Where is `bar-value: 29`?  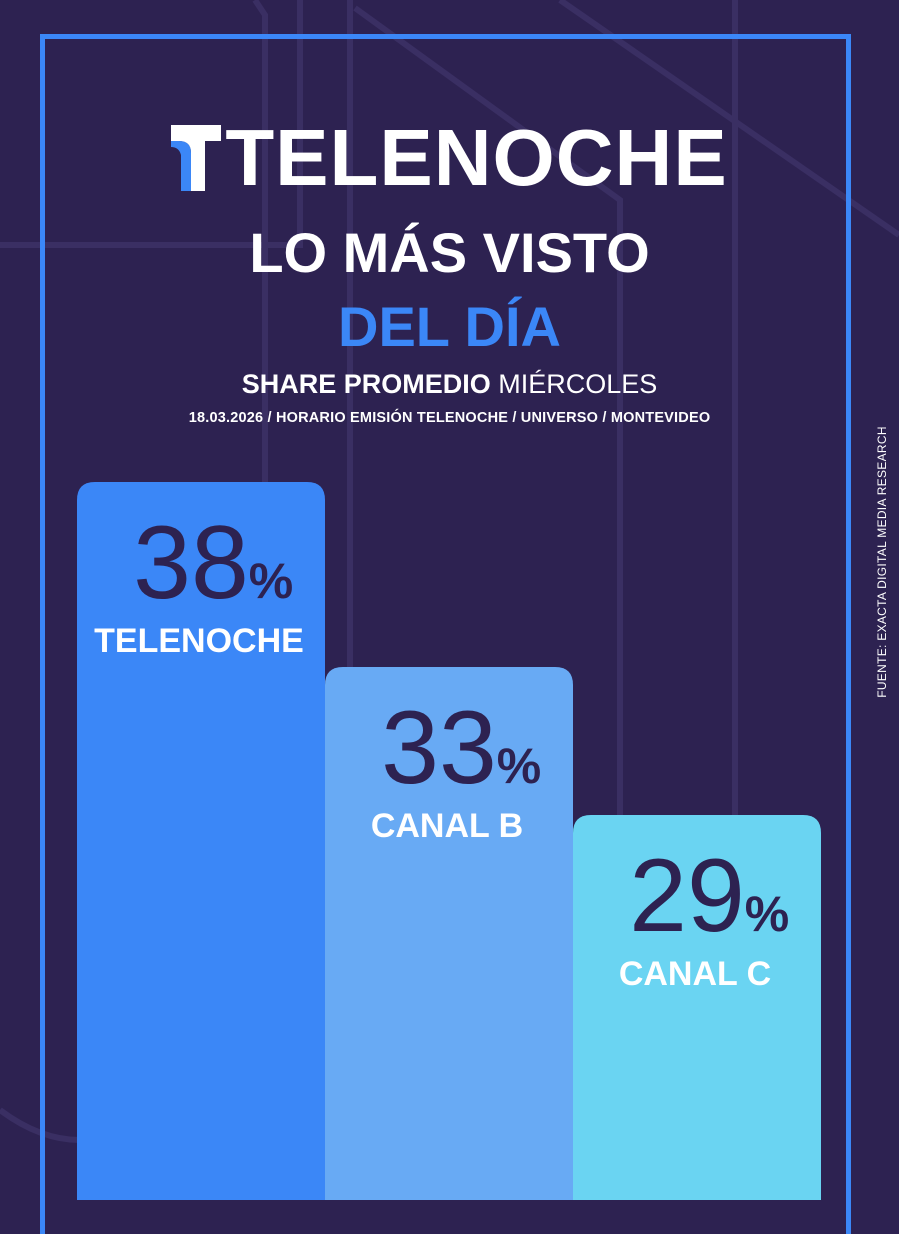
bar-value: 29 is located at coordinates (687, 896).